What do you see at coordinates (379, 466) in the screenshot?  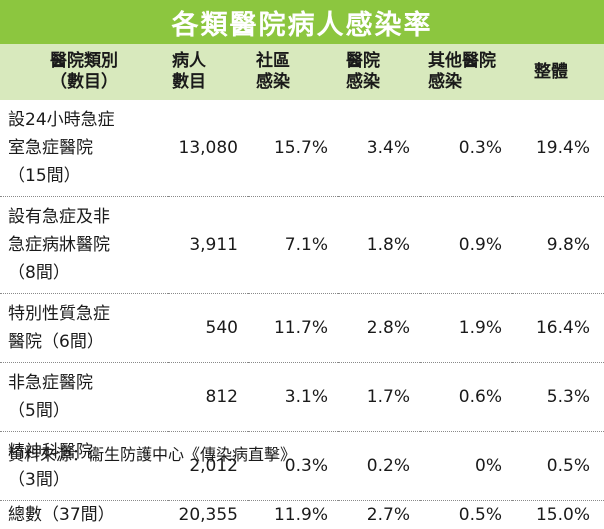 I see `cell-hospital: 0.2%` at bounding box center [379, 466].